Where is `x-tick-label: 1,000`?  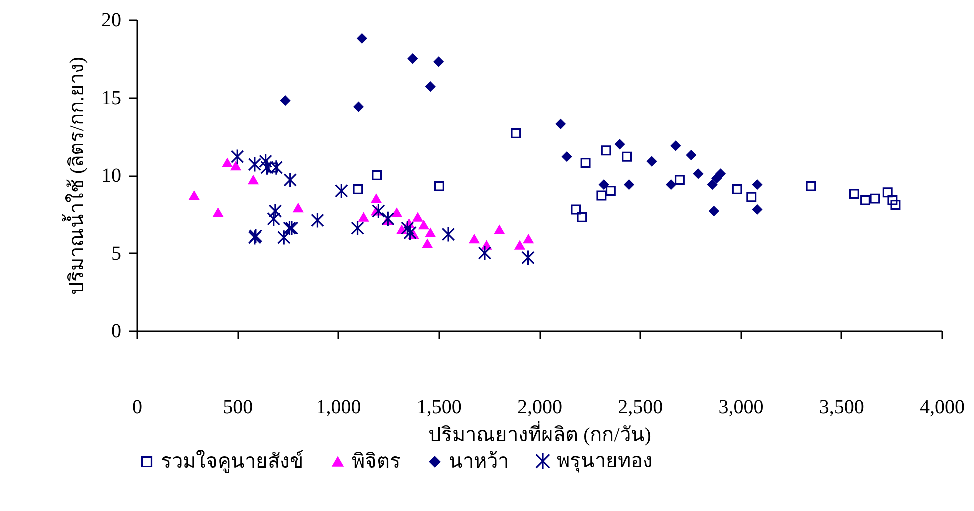
x-tick-label: 1,000 is located at coordinates (339, 407).